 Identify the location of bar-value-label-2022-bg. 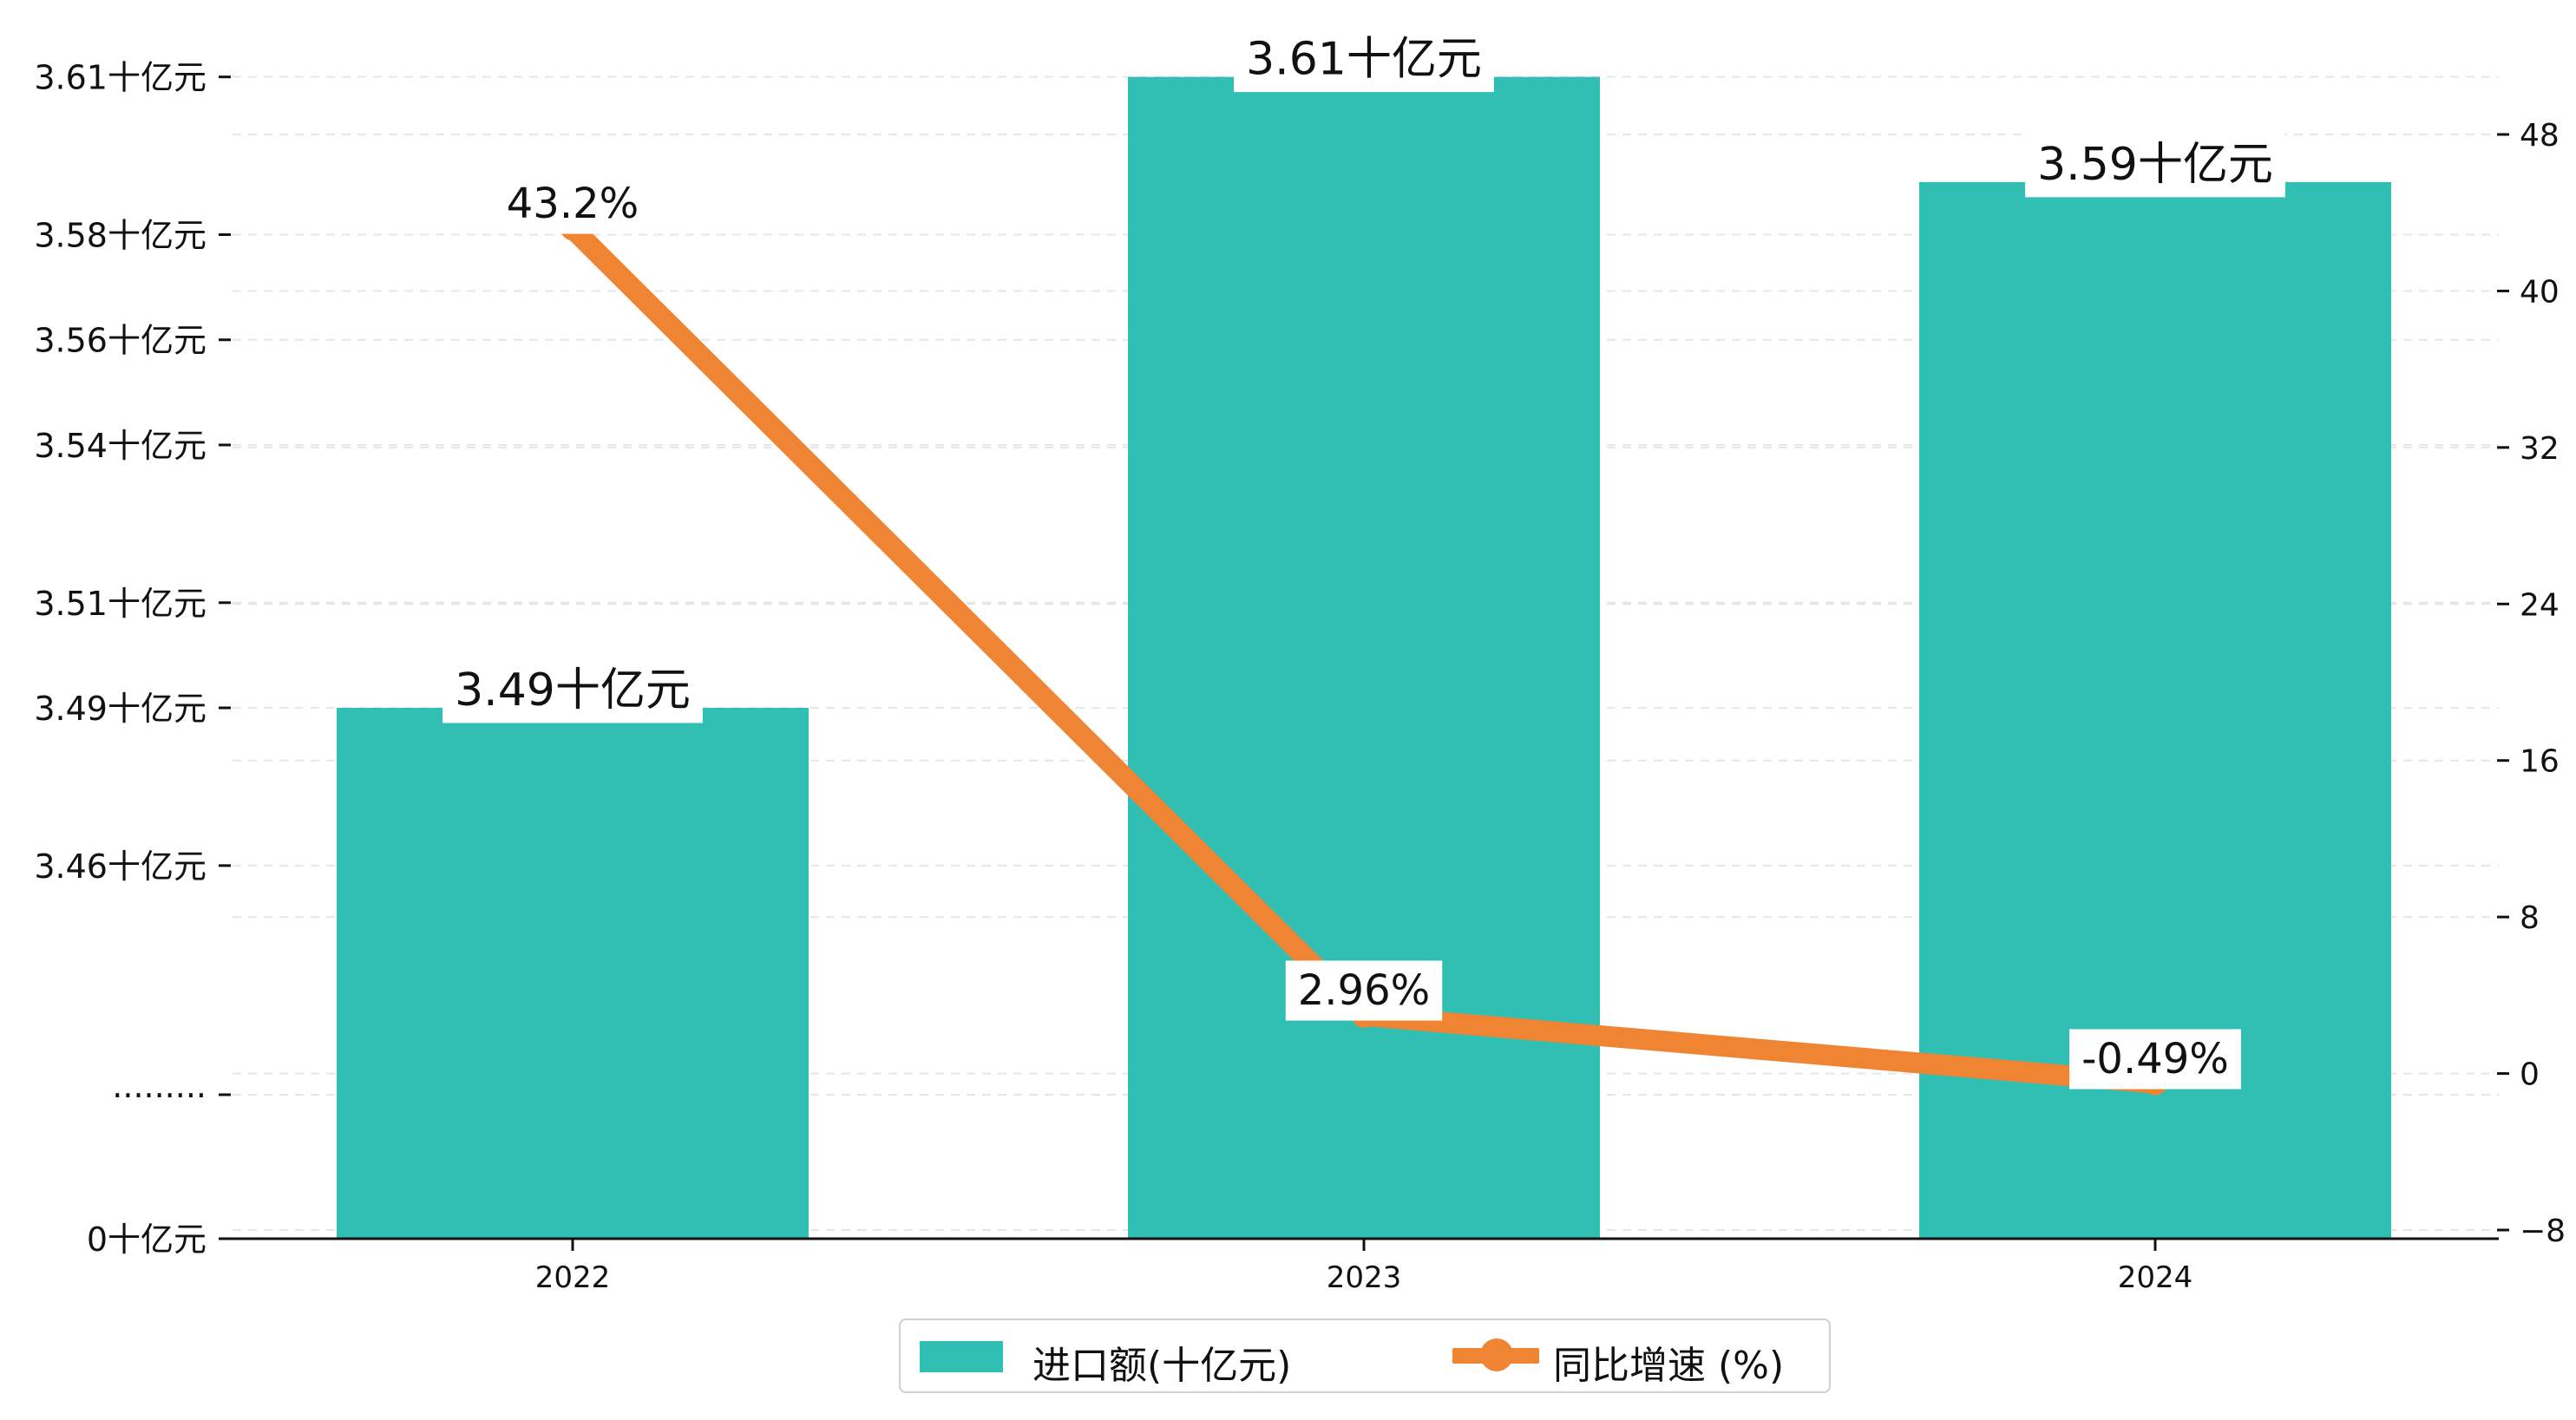
(572, 690).